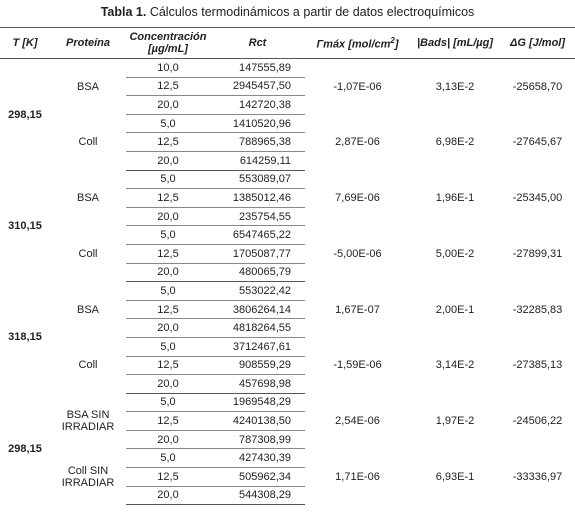 The height and width of the screenshot is (517, 575). Describe the element at coordinates (537, 309) in the screenshot. I see `dg: -32285,83` at that location.